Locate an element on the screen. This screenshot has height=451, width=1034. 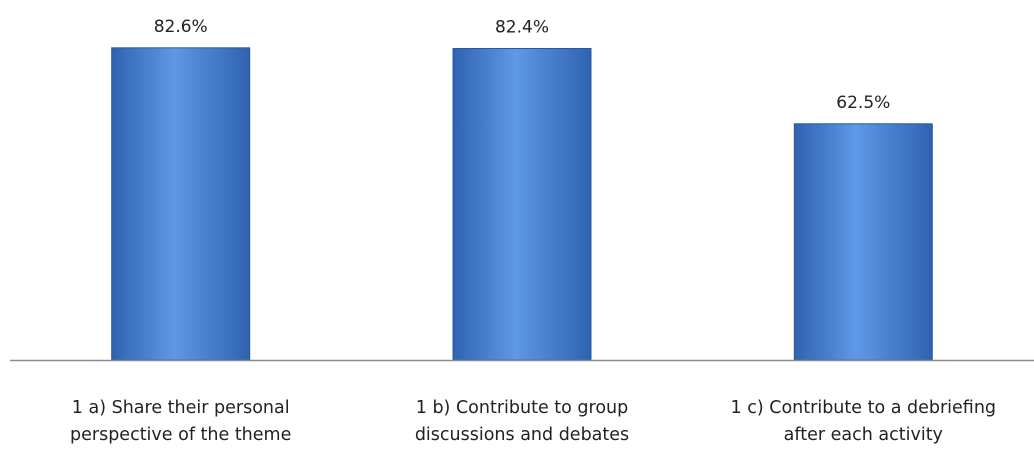
category-label-line: discussions and debates is located at coordinates (522, 435).